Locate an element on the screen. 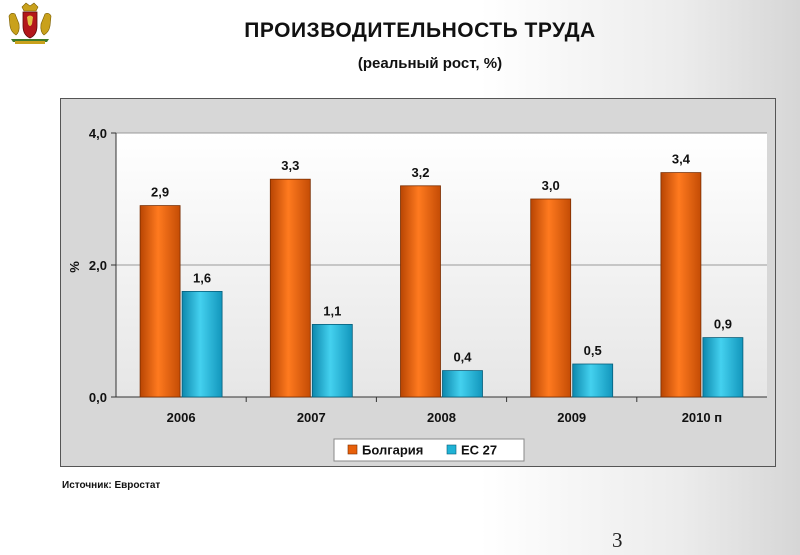 The height and width of the screenshot is (555, 800). y-tick-label: 0,0 is located at coordinates (98, 397).